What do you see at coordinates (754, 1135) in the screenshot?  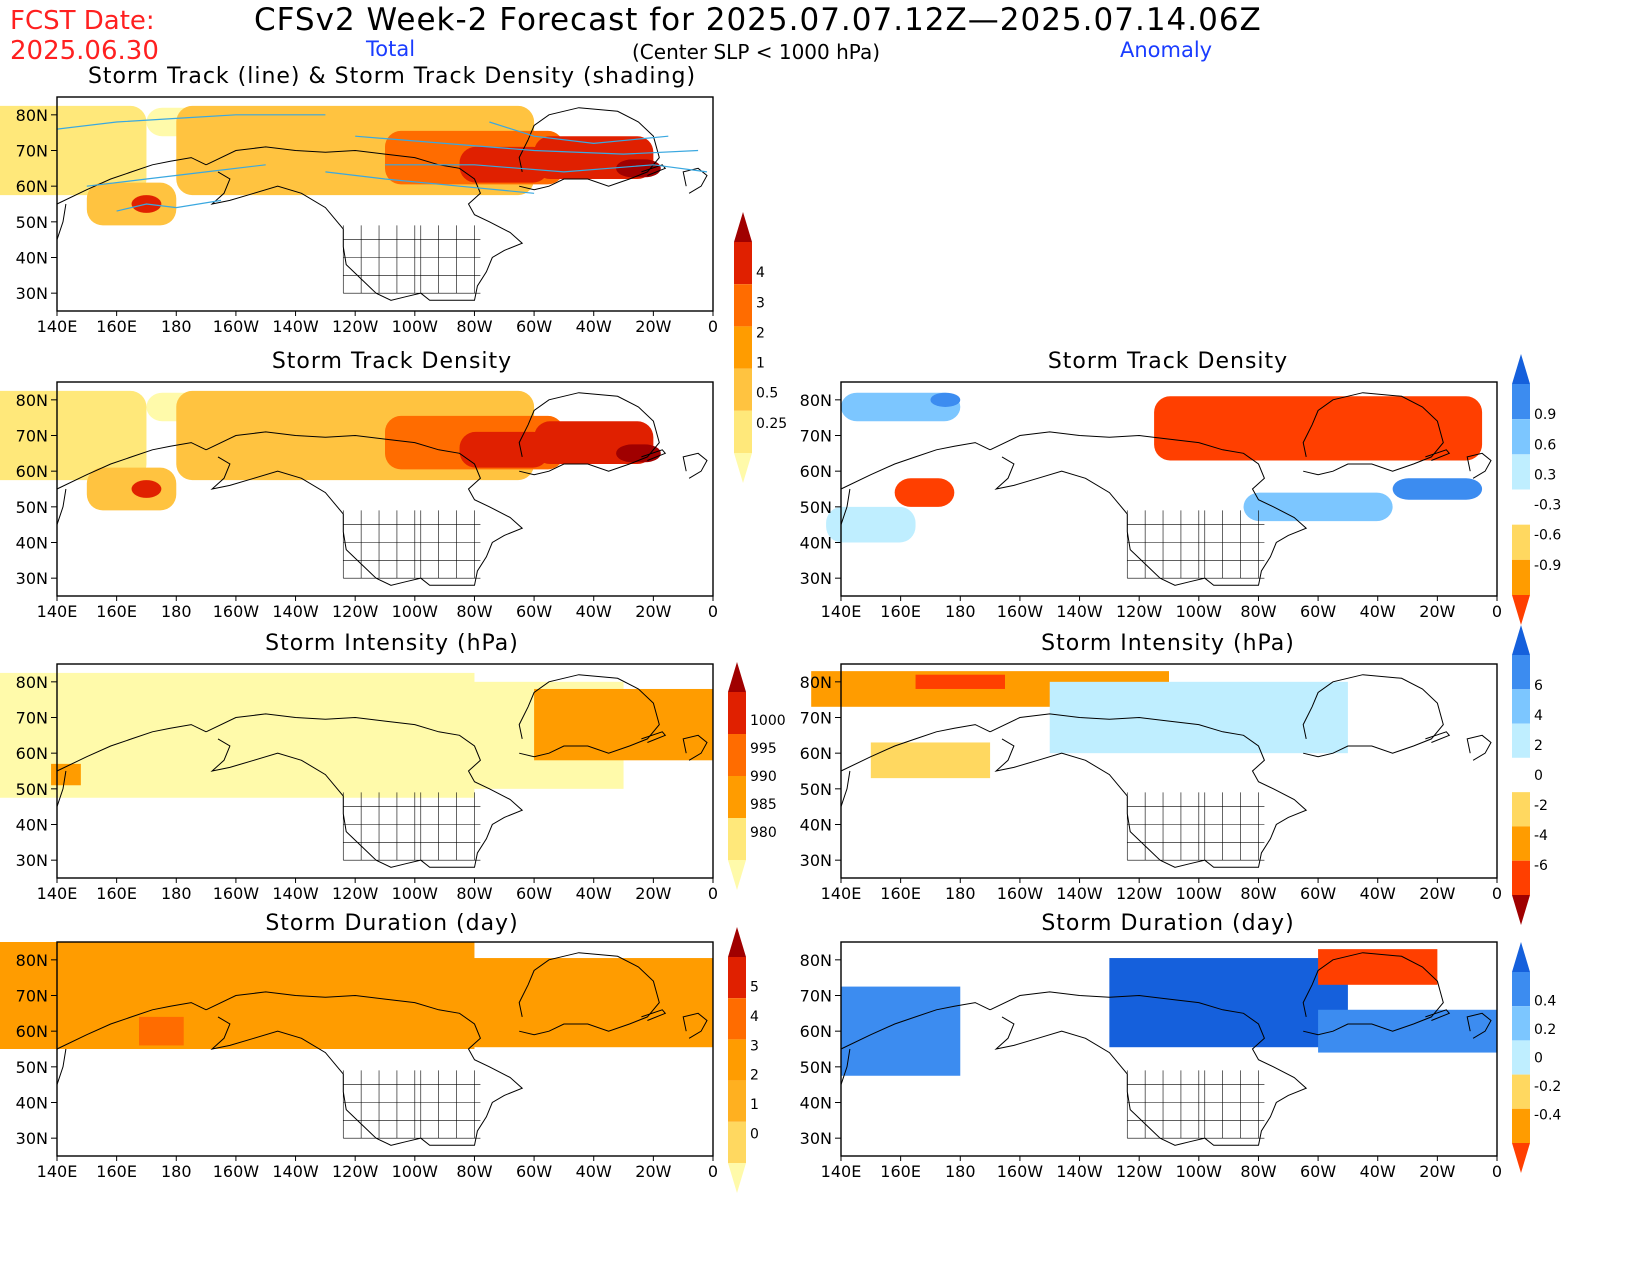 I see `colorbar-label: 0` at bounding box center [754, 1135].